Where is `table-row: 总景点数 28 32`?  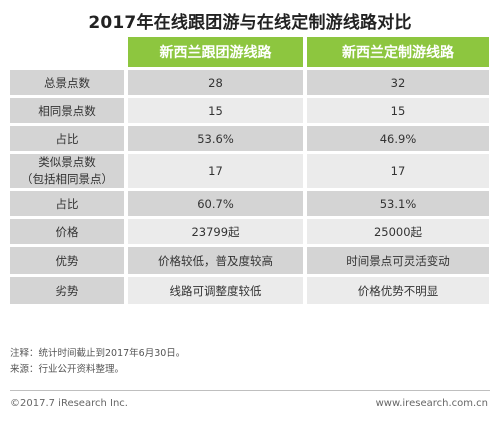
table-row: 总景点数 28 32 is located at coordinates (249, 81).